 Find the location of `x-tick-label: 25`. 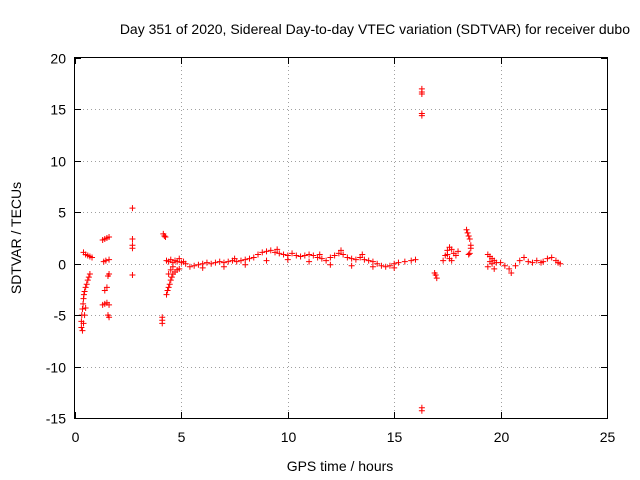

x-tick-label: 25 is located at coordinates (608, 437).